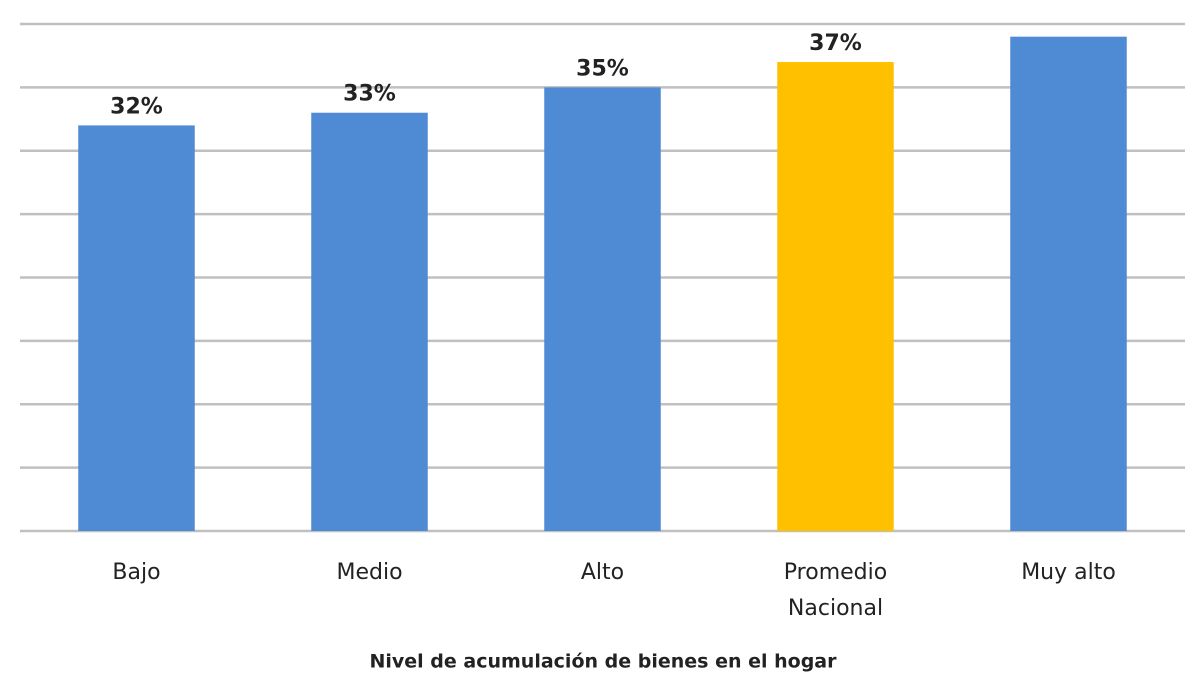 Image resolution: width=1200 pixels, height=684 pixels. Describe the element at coordinates (835, 43) in the screenshot. I see `data-label: 37%` at that location.